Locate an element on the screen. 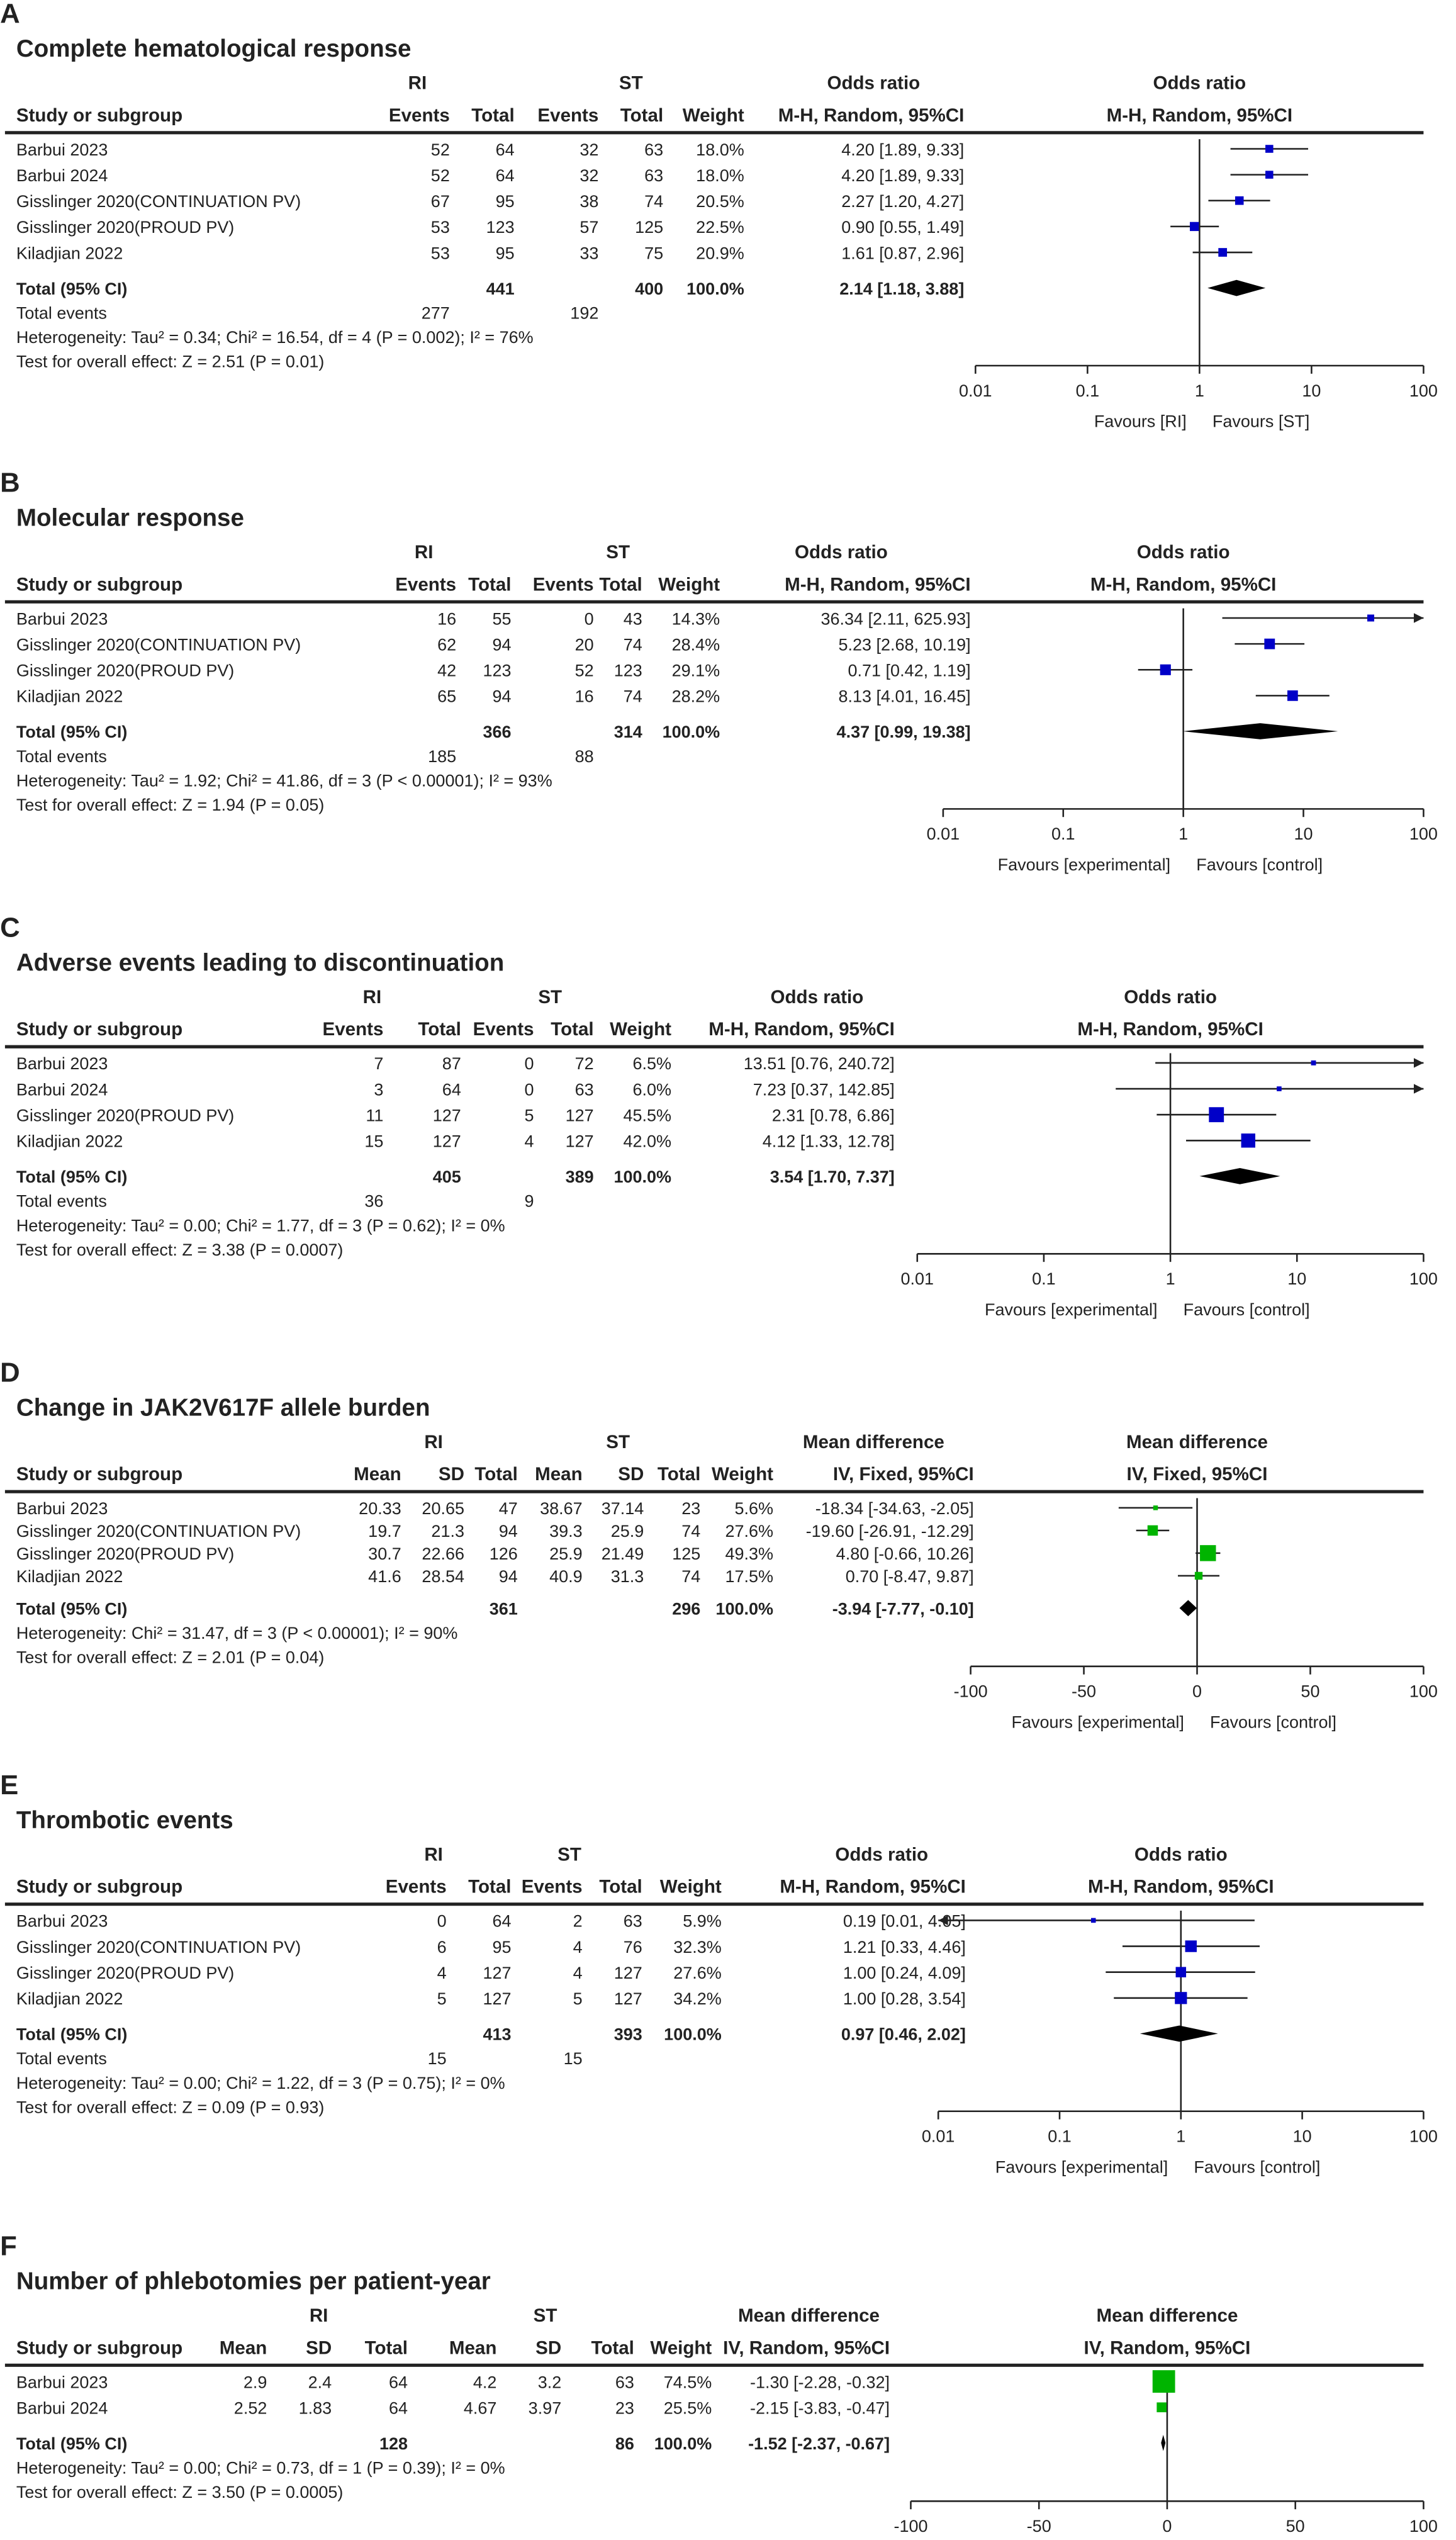 This screenshot has width=1456, height=2540. effect-estimate: -2.15 [-3.83, -0.47] is located at coordinates (820, 2407).